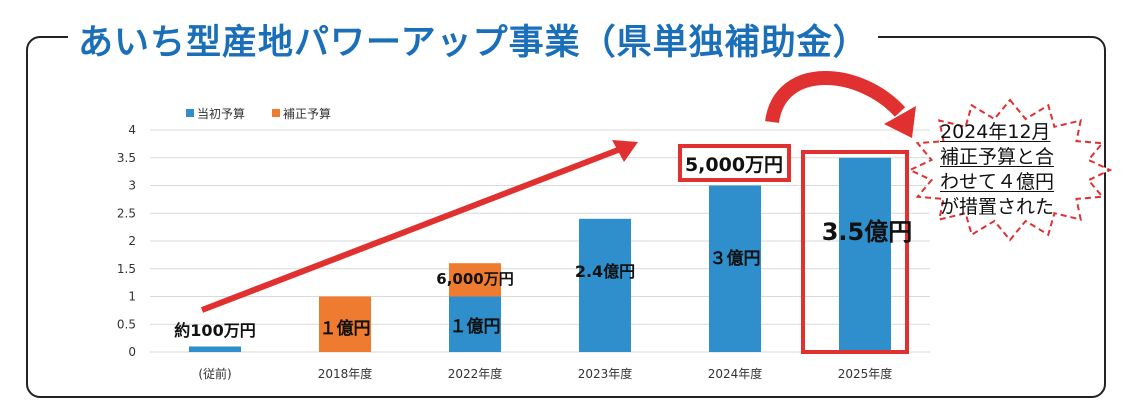 The width and height of the screenshot is (1125, 409). Describe the element at coordinates (625, 151) in the screenshot. I see `growth-arrow-head` at that location.